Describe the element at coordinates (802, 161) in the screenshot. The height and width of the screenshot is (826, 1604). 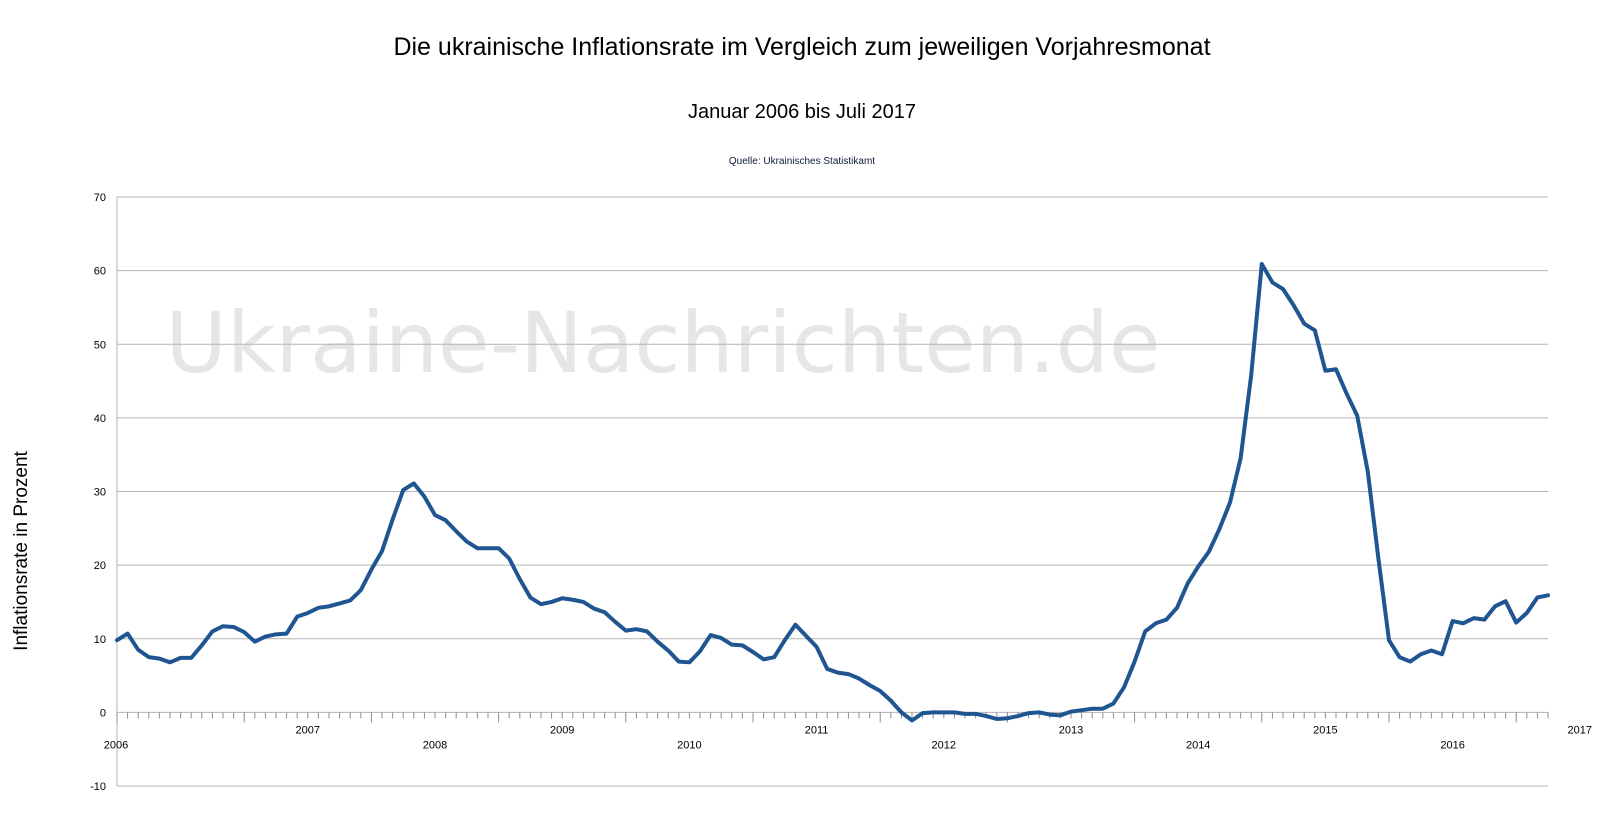
I see `chart-source: Quelle: Ukrainisches Statistikamt` at that location.